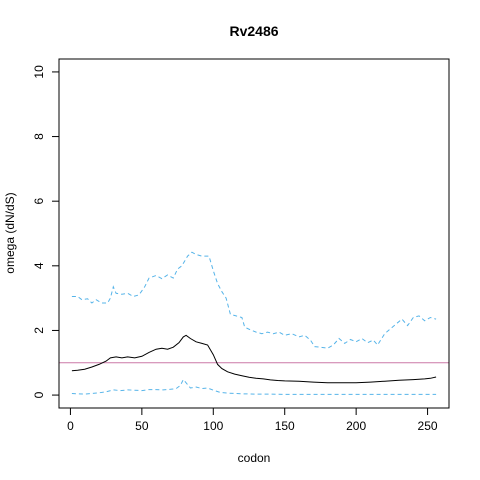  Describe the element at coordinates (253, 31) in the screenshot. I see `chart-title: Rv2486` at that location.